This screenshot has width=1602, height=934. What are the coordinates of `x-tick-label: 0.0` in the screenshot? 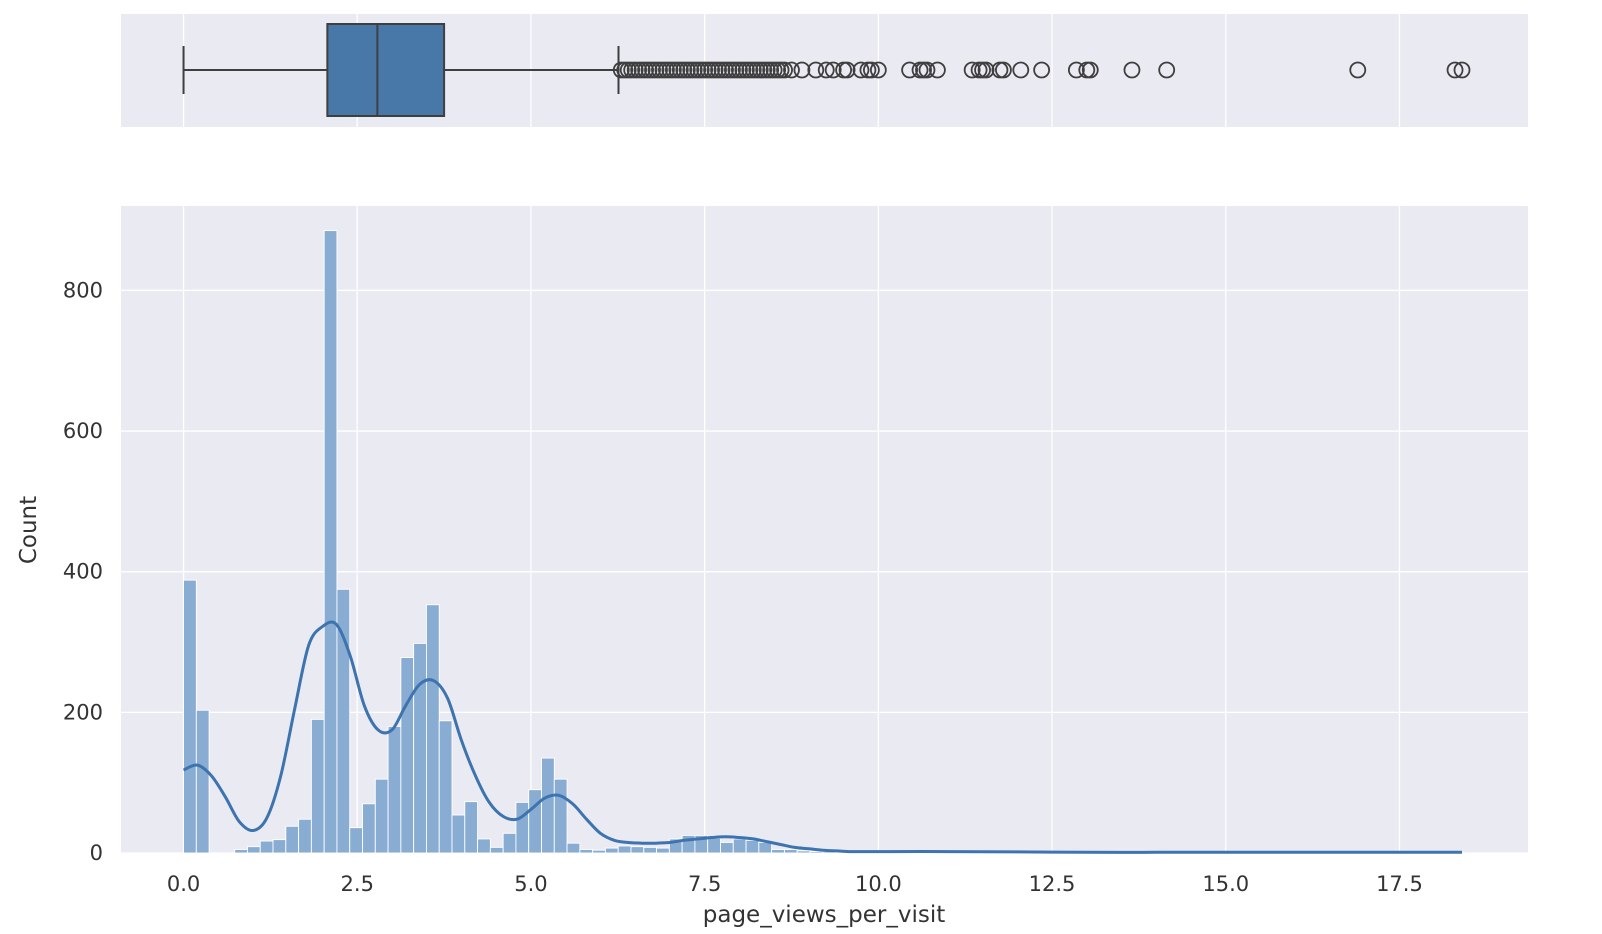 It's located at (183, 884).